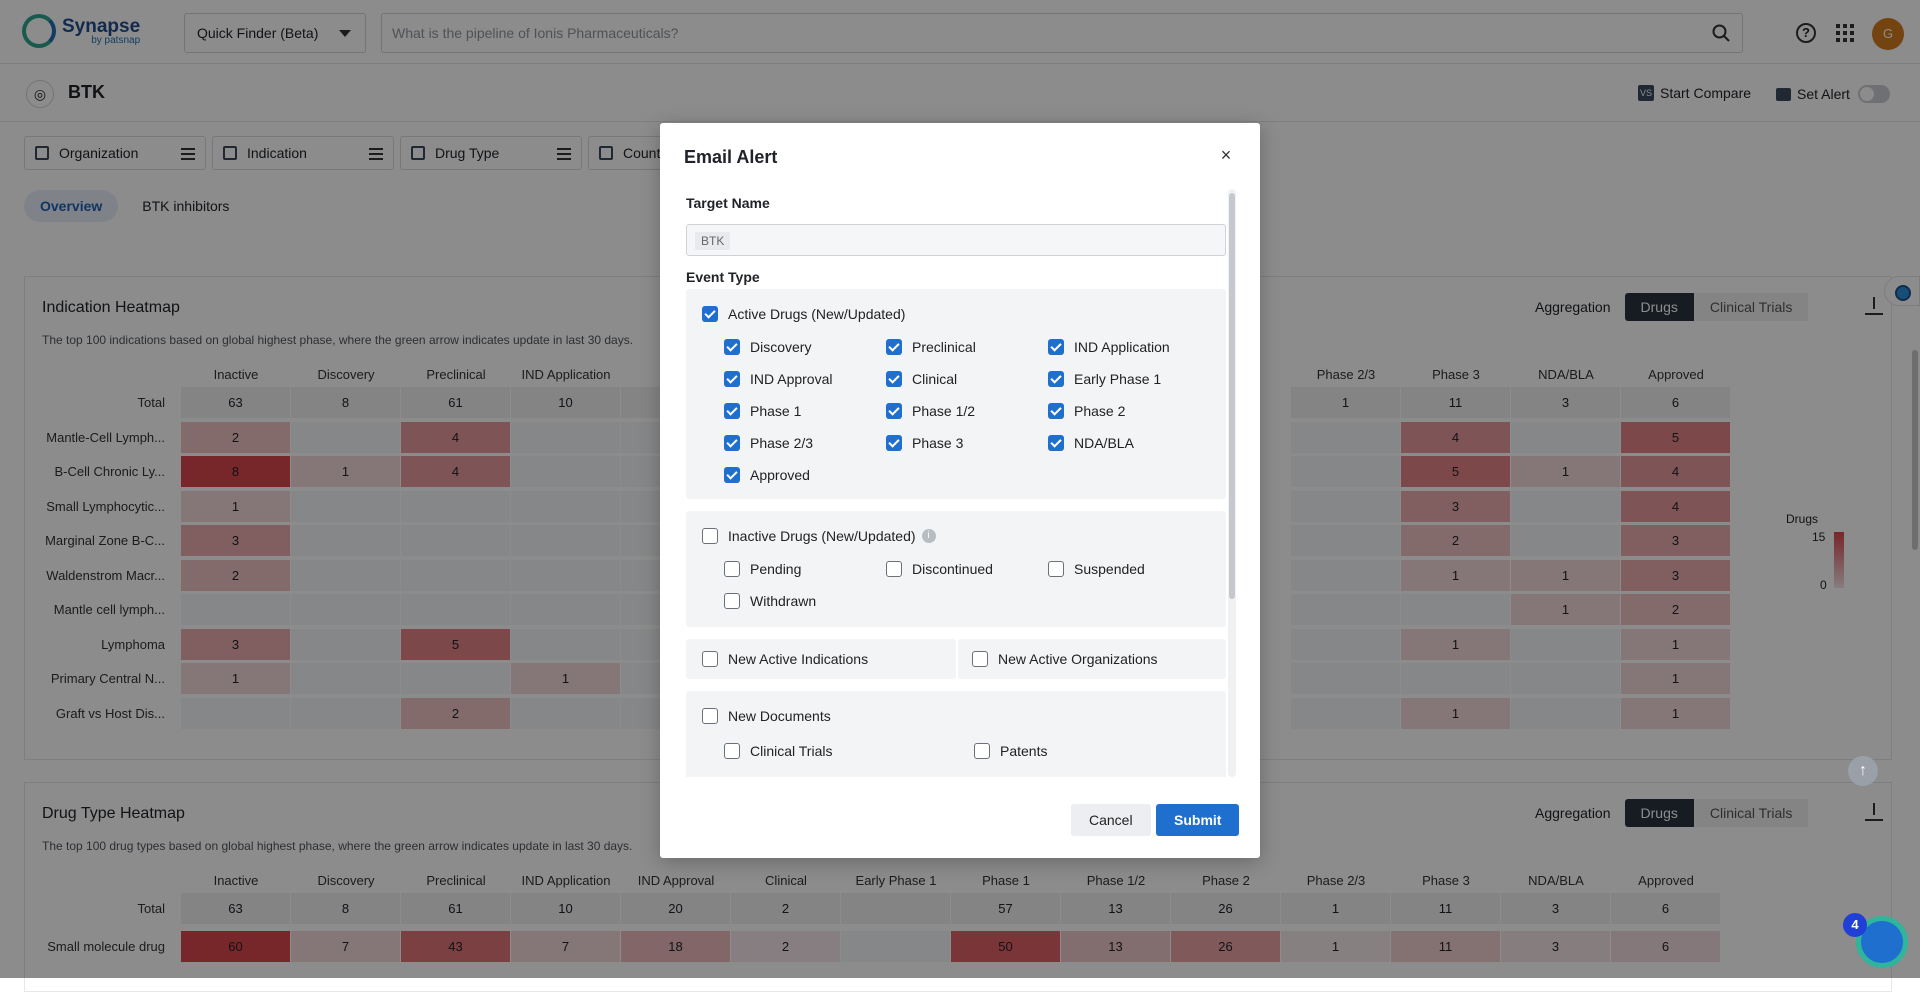 This screenshot has height=992, width=1920. I want to click on new-active-organizations-checkbox: New Active Organizations, so click(1065, 659).